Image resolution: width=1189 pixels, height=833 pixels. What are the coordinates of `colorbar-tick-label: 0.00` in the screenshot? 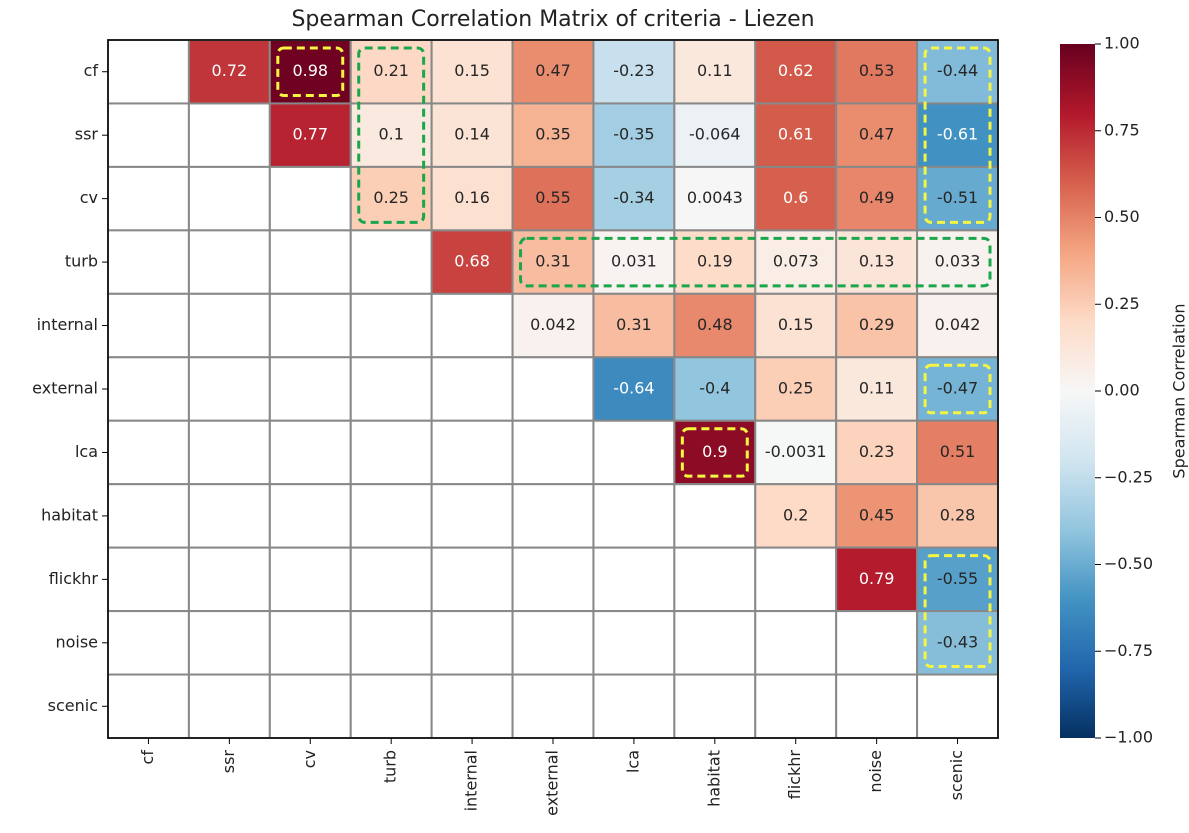 It's located at (1122, 390).